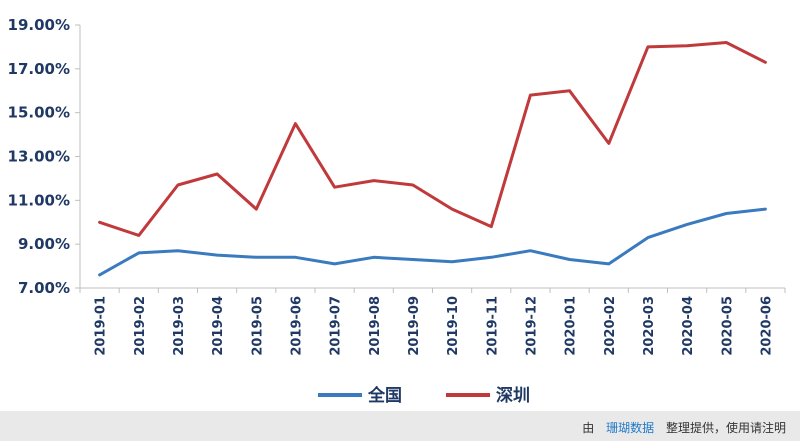  What do you see at coordinates (688, 326) in the screenshot?
I see `x-tick-label: 2020-04` at bounding box center [688, 326].